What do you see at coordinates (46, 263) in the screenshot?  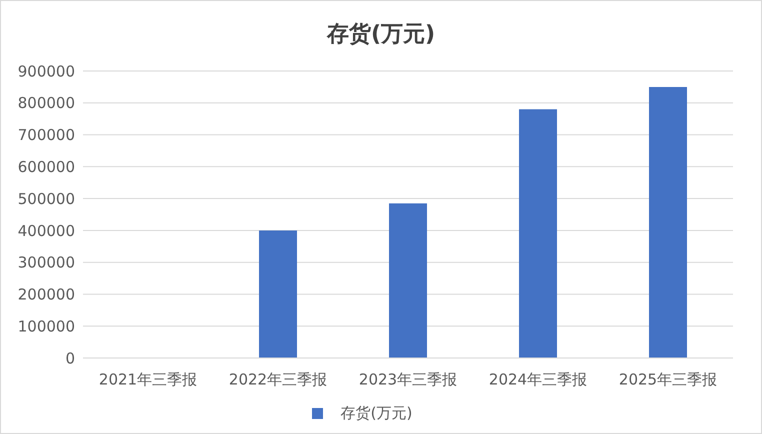 I see `y-tick-label: 300000` at bounding box center [46, 263].